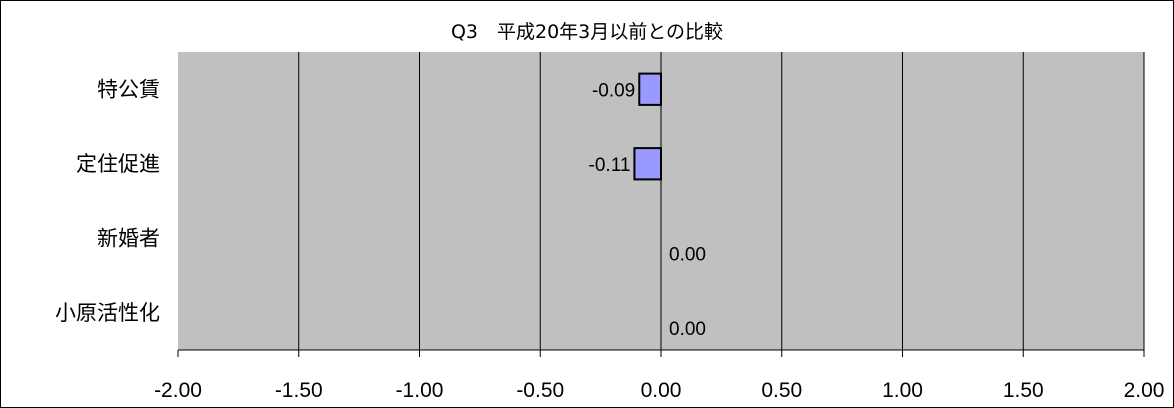 This screenshot has width=1174, height=408. I want to click on x-tick-label: -2.00, so click(178, 390).